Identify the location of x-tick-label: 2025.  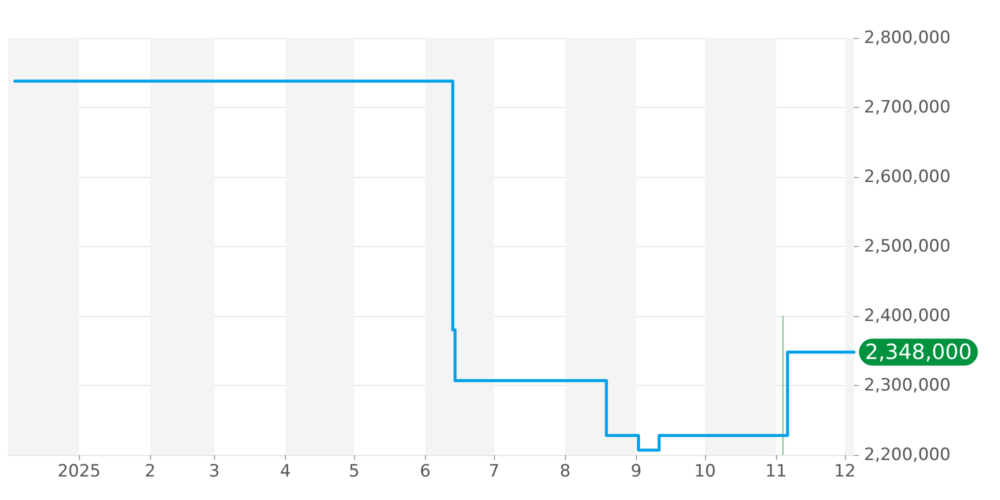
(79, 472).